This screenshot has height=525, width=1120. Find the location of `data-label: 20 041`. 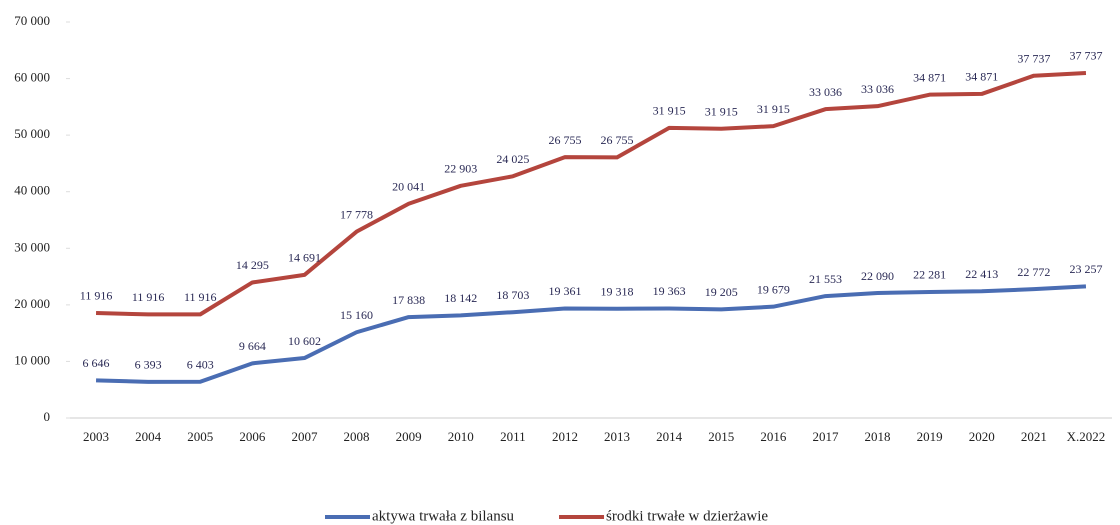

data-label: 20 041 is located at coordinates (408, 186).